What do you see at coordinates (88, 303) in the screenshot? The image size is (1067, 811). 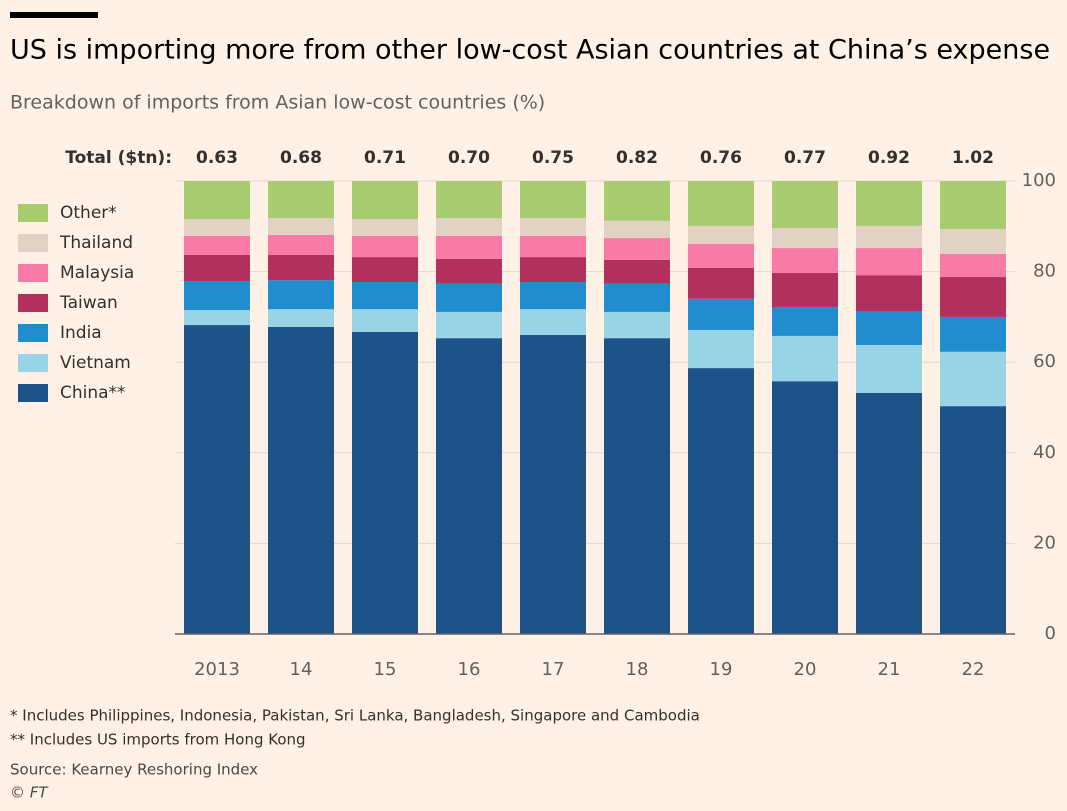 I see `legend-label: Taiwan` at bounding box center [88, 303].